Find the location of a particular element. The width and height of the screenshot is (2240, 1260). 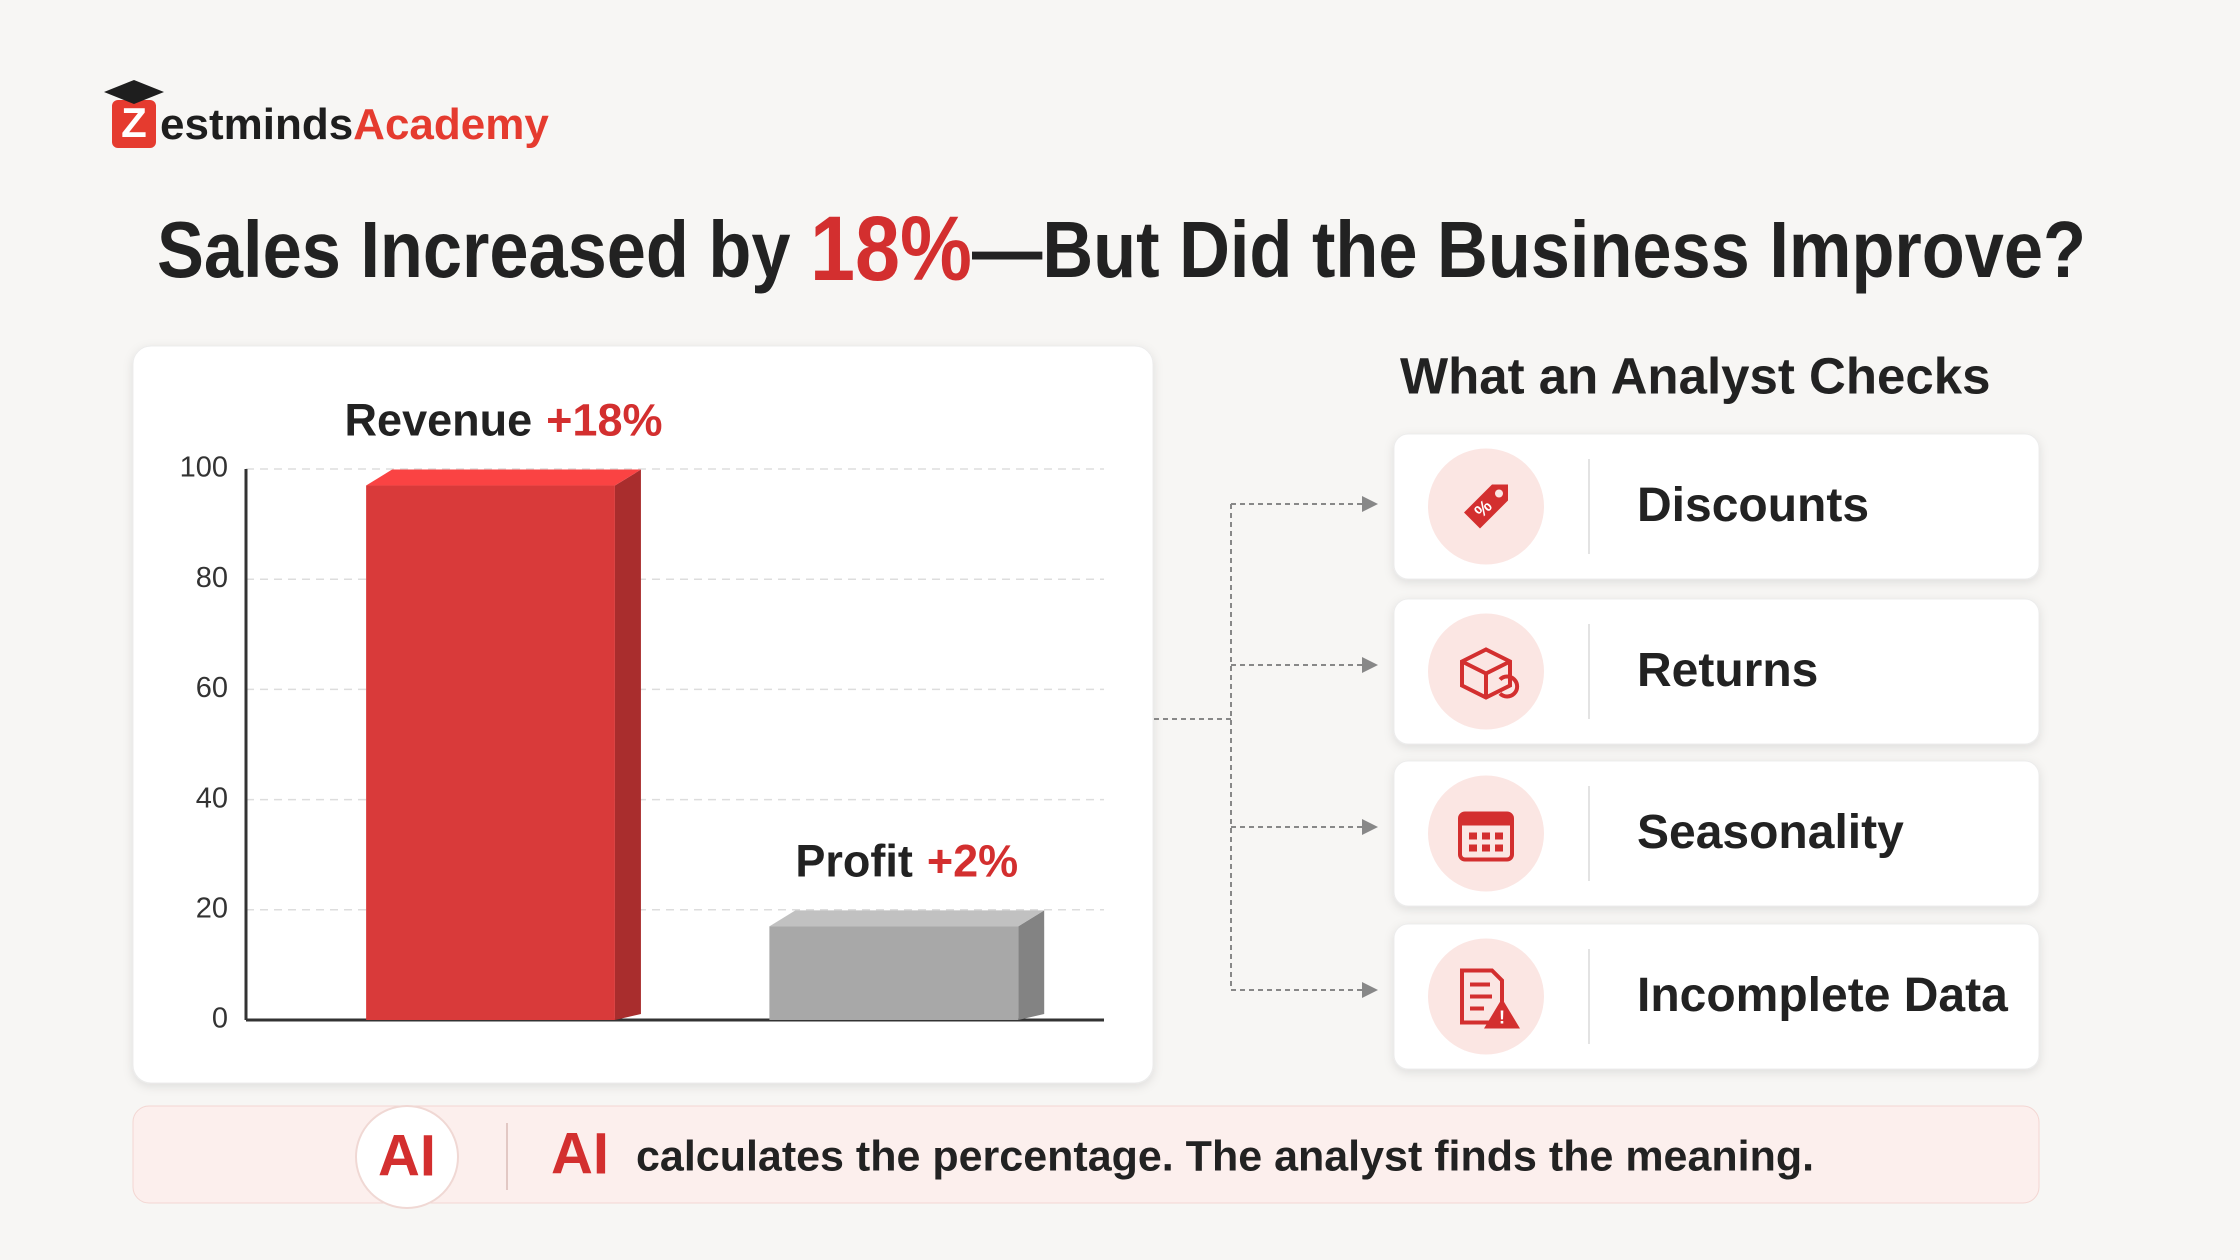

bar-label: Revenue +18% is located at coordinates (504, 419).